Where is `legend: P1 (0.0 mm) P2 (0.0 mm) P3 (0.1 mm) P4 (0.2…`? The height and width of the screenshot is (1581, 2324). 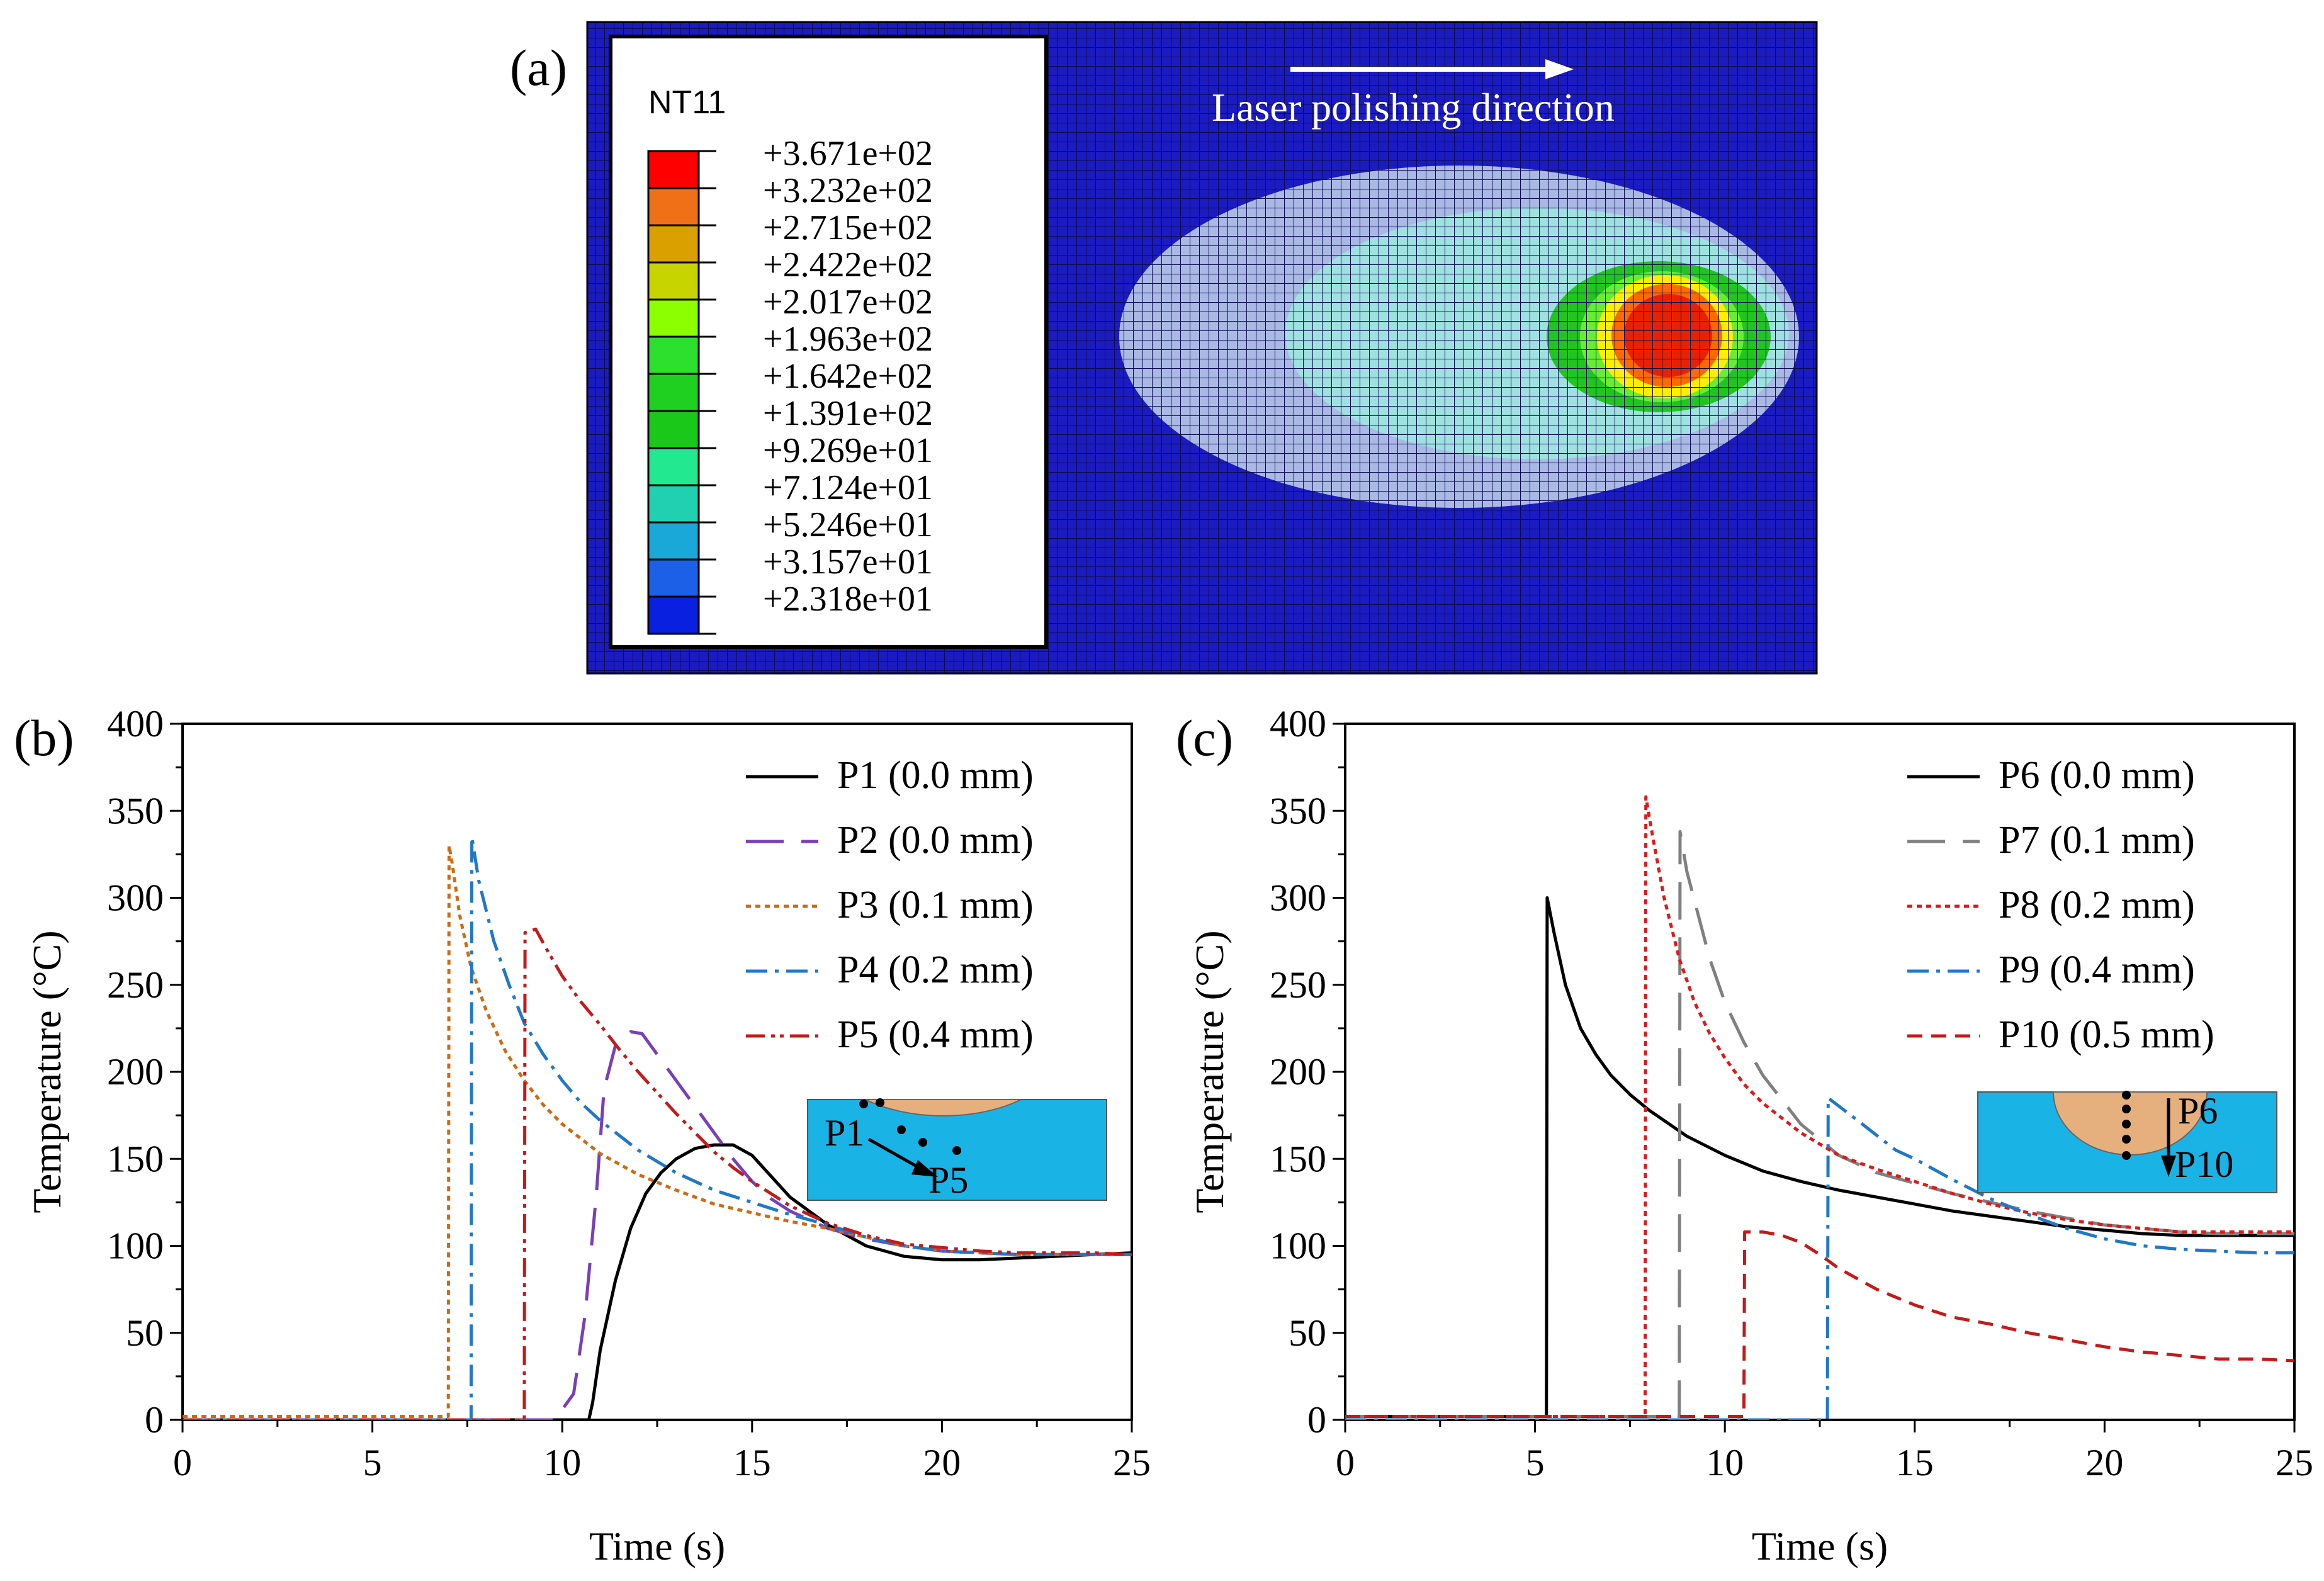 legend: P1 (0.0 mm) P2 (0.0 mm) P3 (0.1 mm) P4 (0.2… is located at coordinates (890, 905).